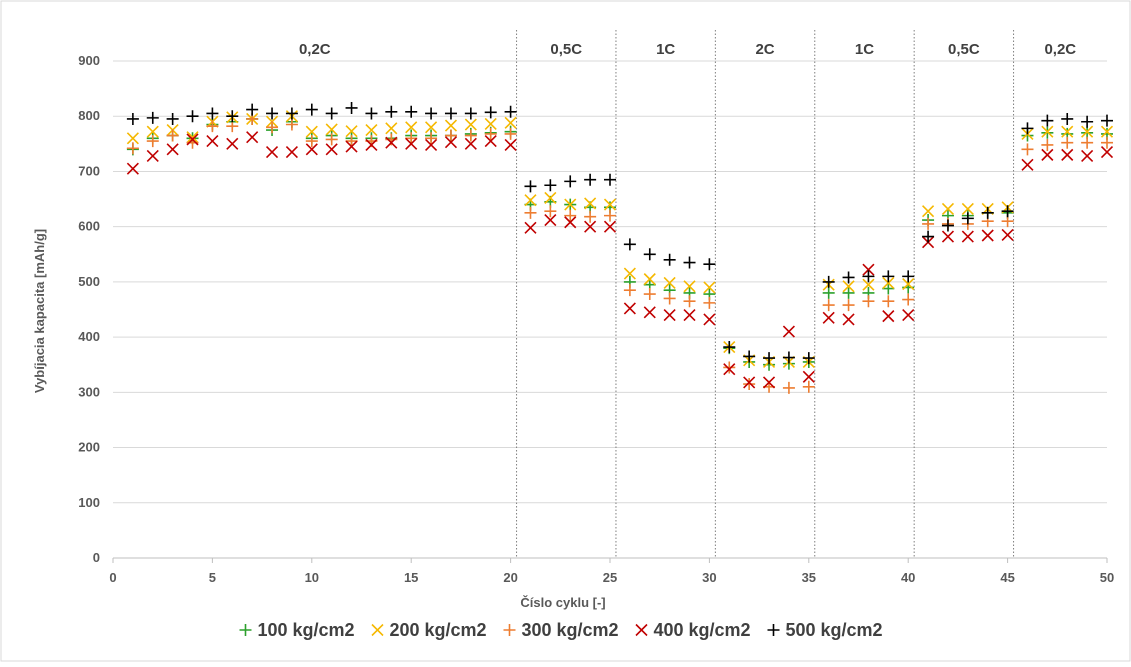  Describe the element at coordinates (89, 391) in the screenshot. I see `y-tick-label: 300` at that location.